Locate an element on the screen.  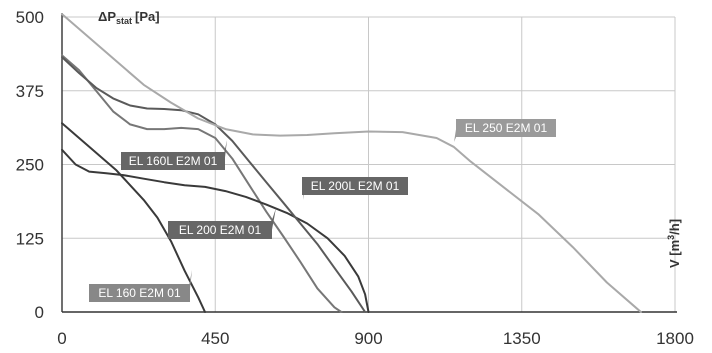
curve-label-text: EL 160L E2M 01 is located at coordinates (173, 161).